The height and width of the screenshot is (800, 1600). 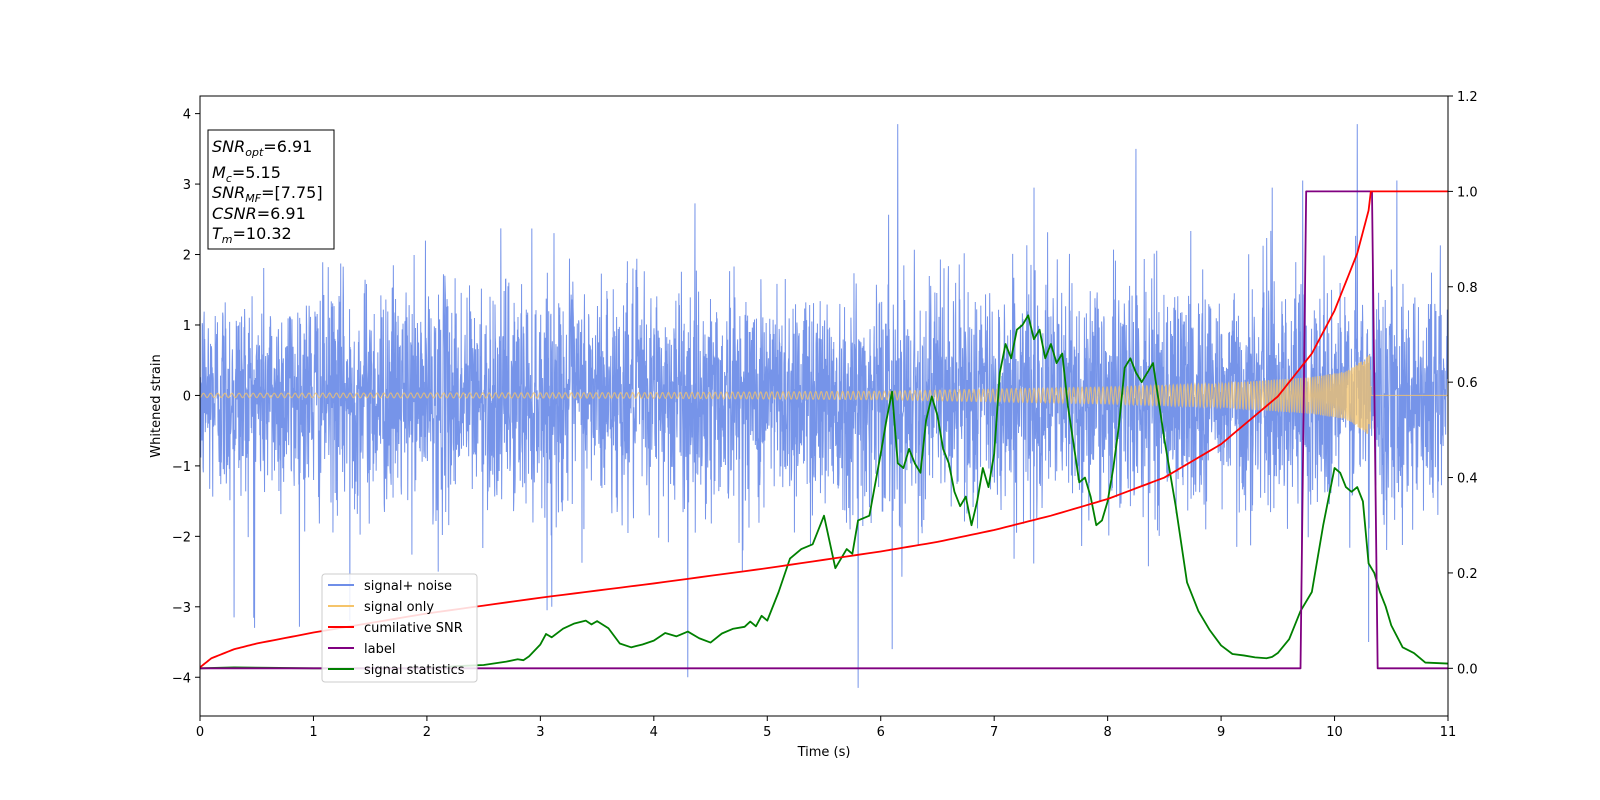 I want to click on annotation-snr-opt: SNRopt=6.91, so click(x=262, y=148).